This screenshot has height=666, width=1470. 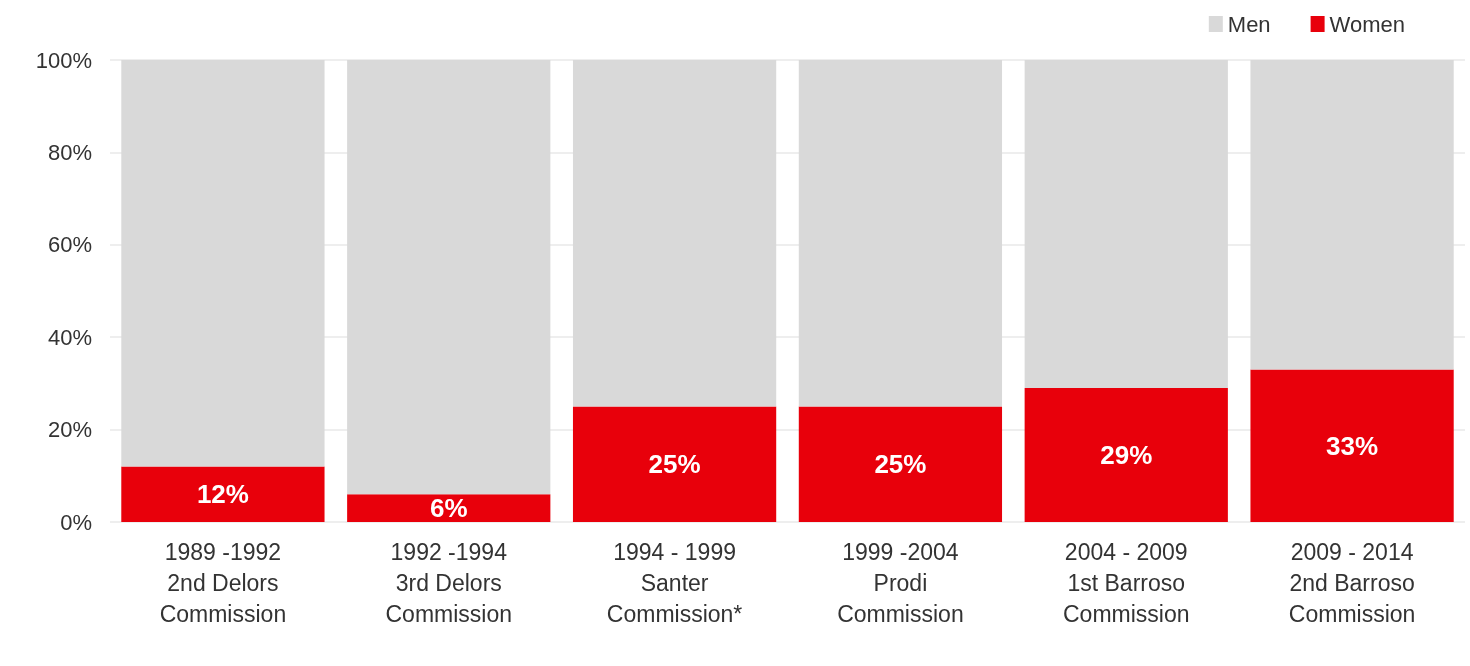 I want to click on legend-label: Men, so click(x=1249, y=24).